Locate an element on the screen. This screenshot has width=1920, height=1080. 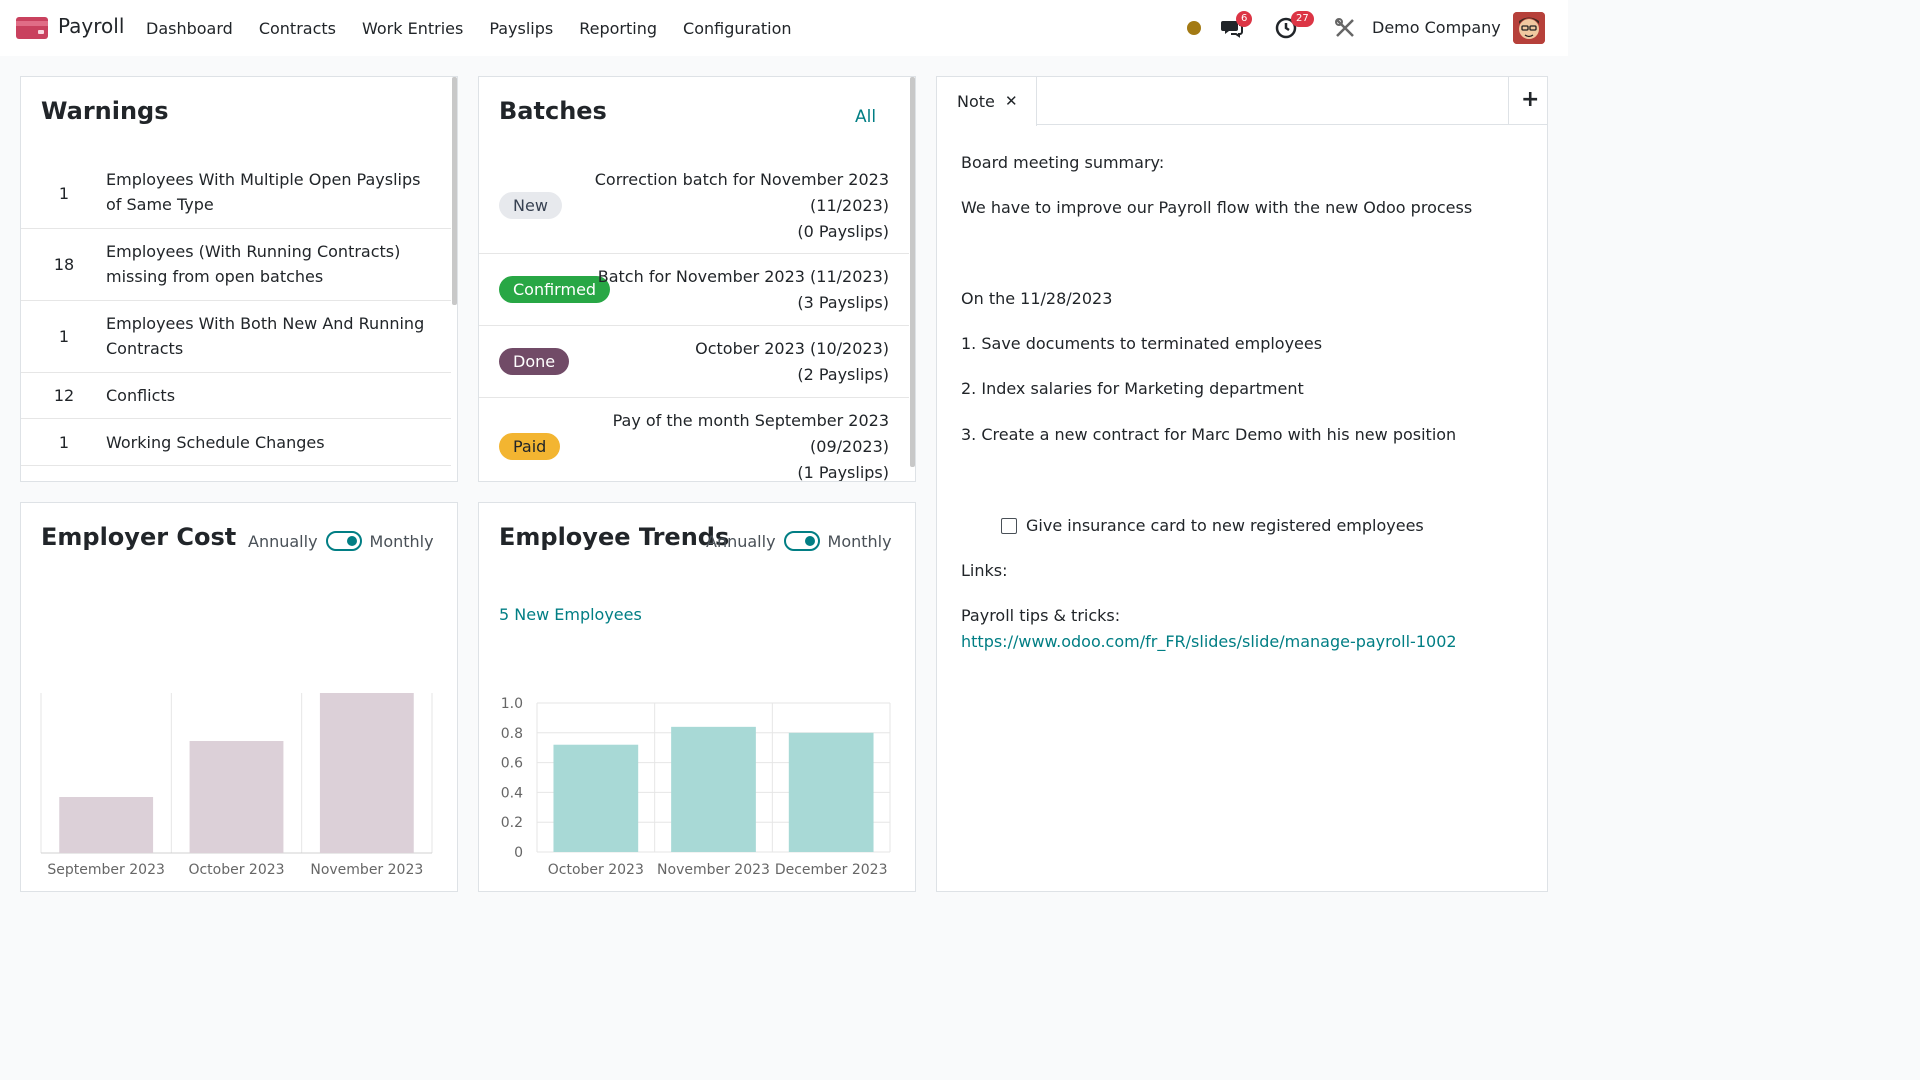
menu-reporting: Reporting is located at coordinates (618, 28).